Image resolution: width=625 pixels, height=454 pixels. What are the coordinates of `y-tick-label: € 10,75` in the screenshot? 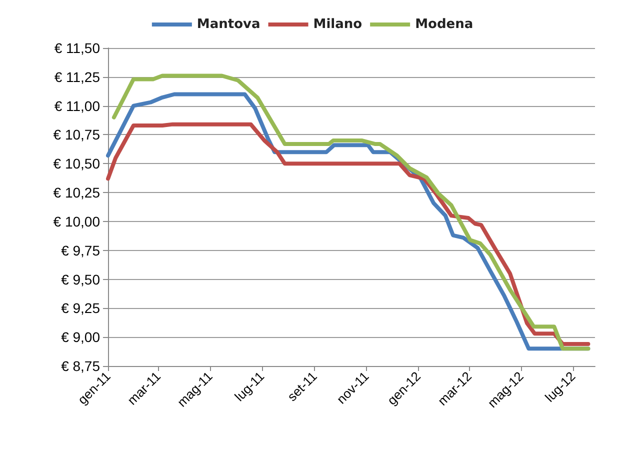 It's located at (76, 134).